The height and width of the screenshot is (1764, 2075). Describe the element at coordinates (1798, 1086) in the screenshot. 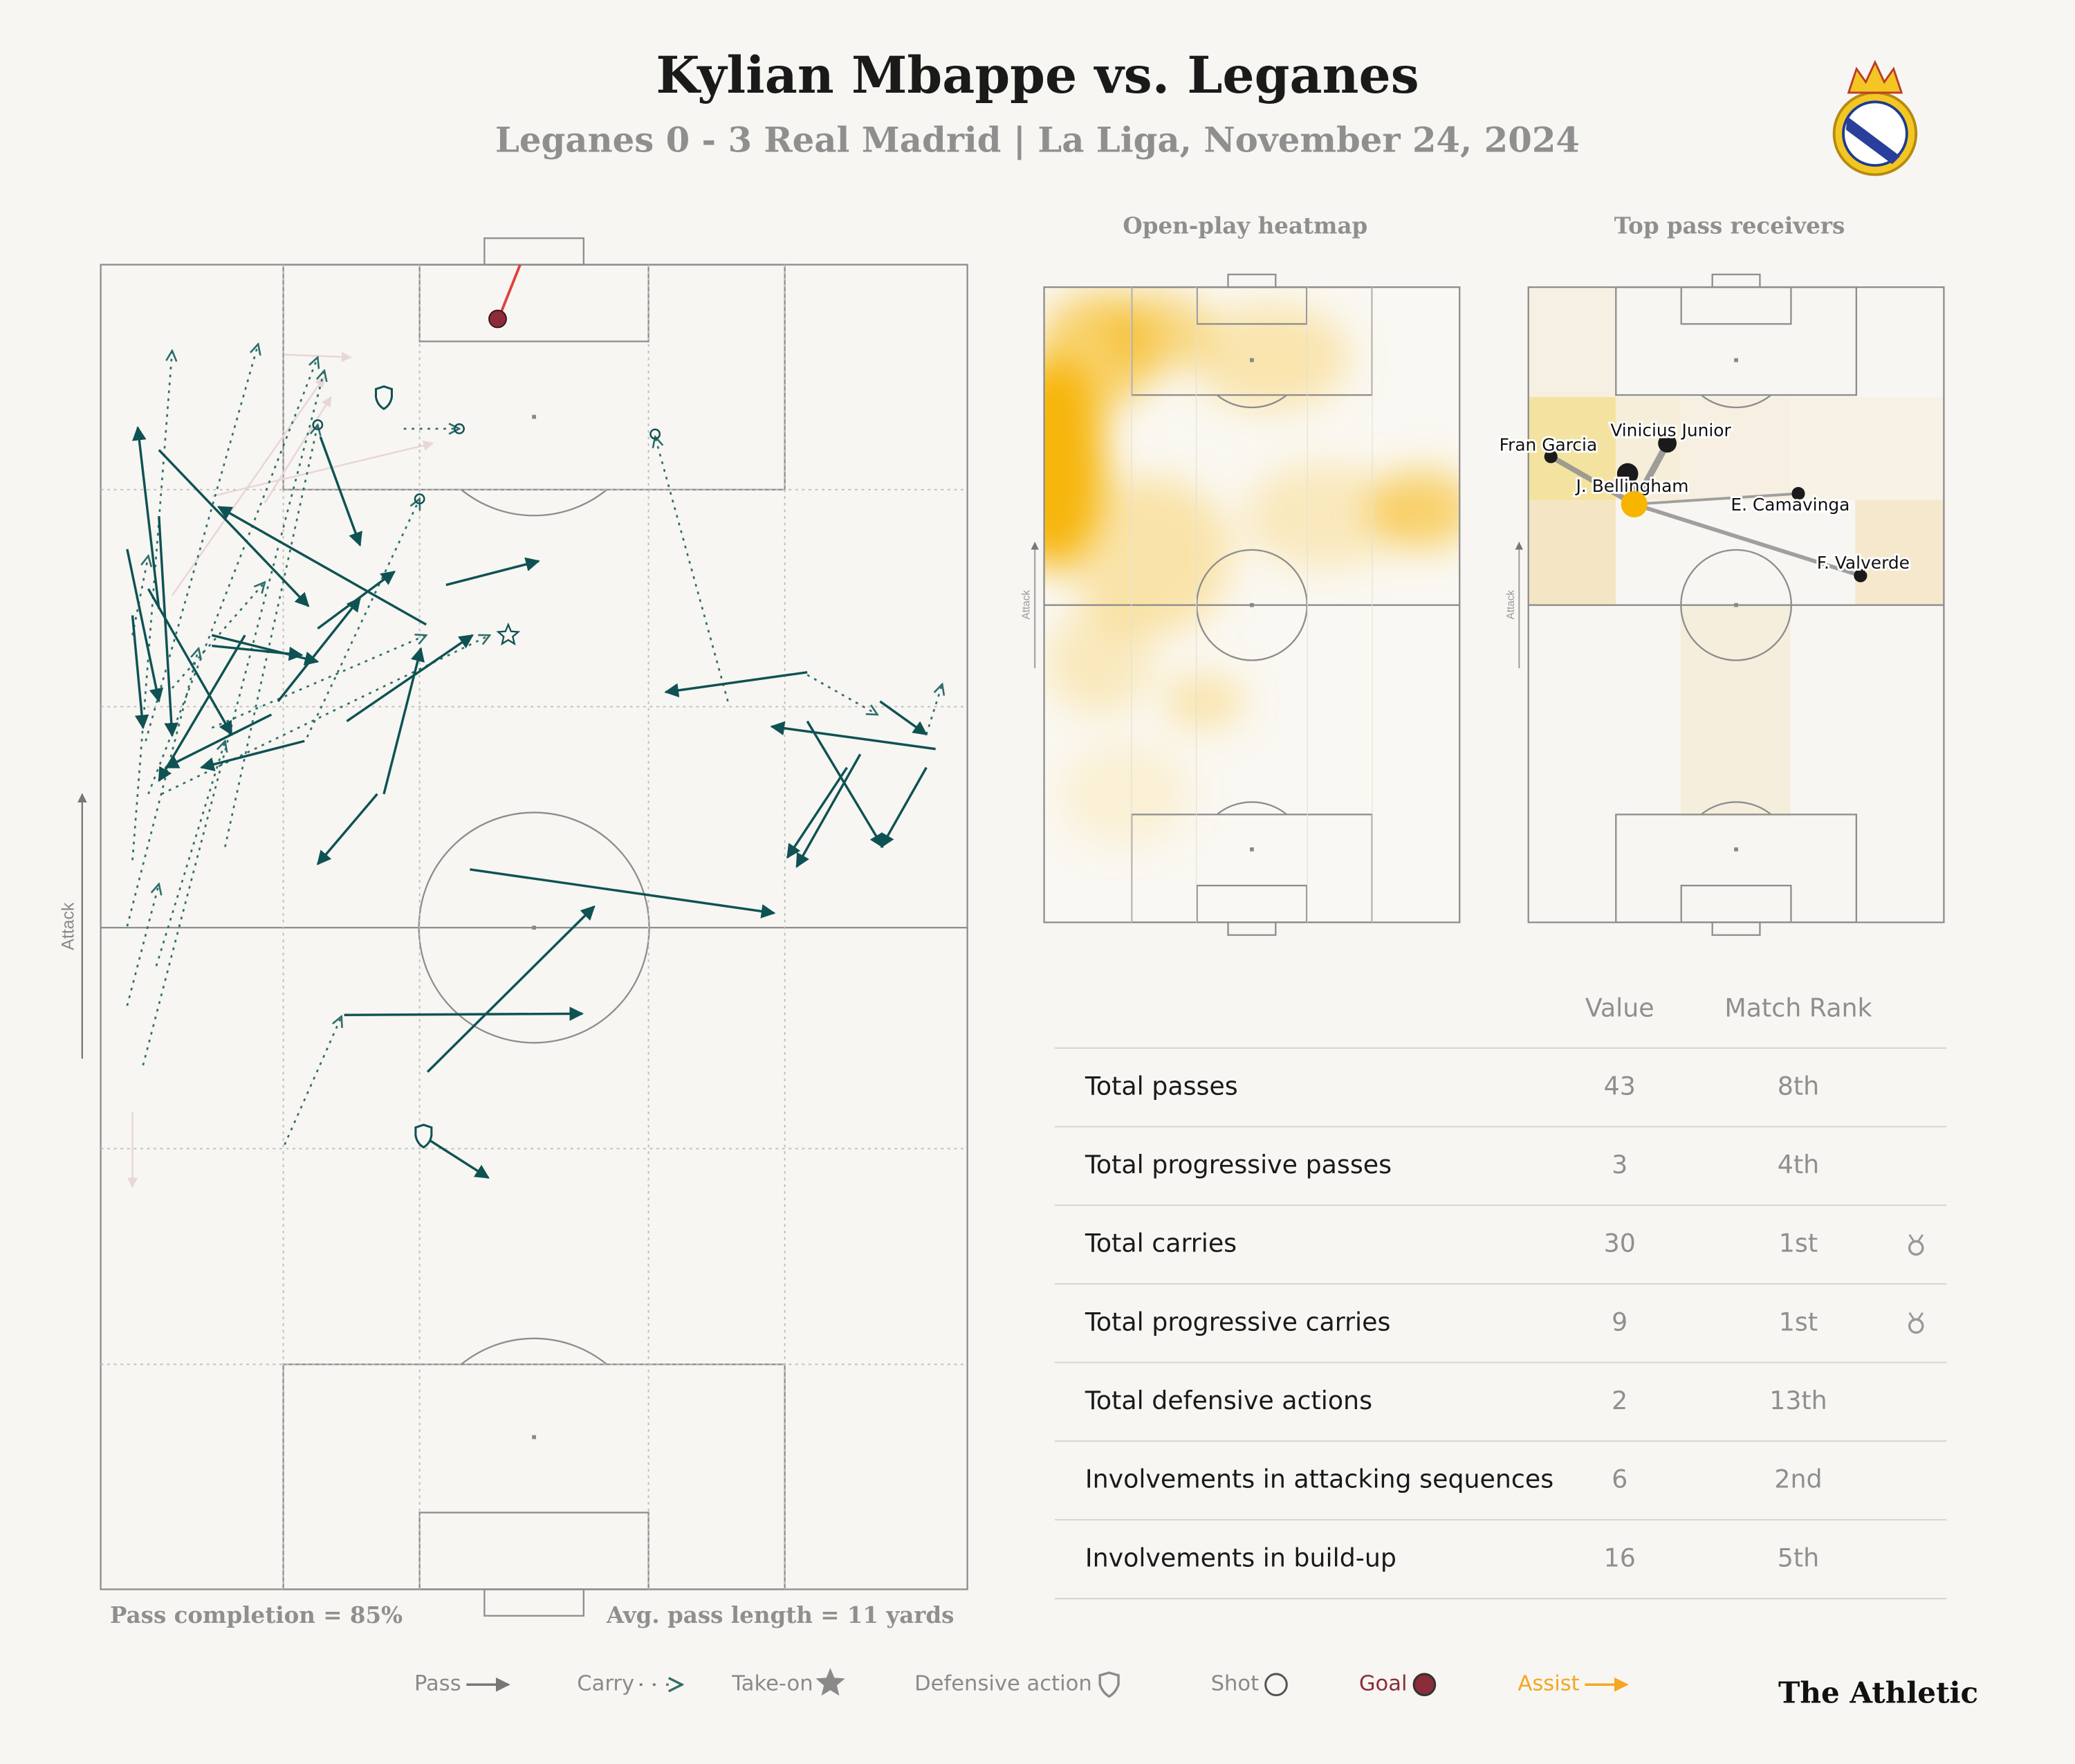

I see `row-rank: 8th` at that location.